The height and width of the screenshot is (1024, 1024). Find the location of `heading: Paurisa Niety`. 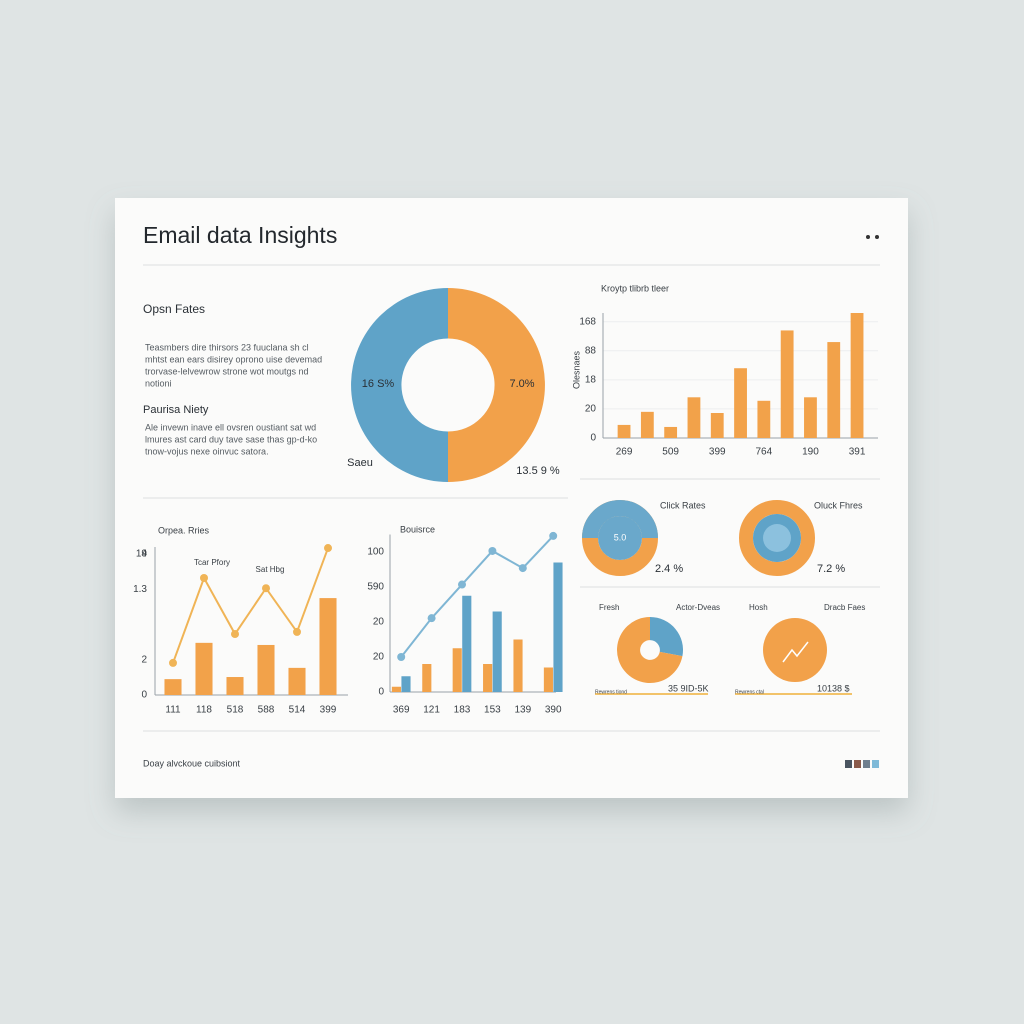

heading: Paurisa Niety is located at coordinates (176, 410).